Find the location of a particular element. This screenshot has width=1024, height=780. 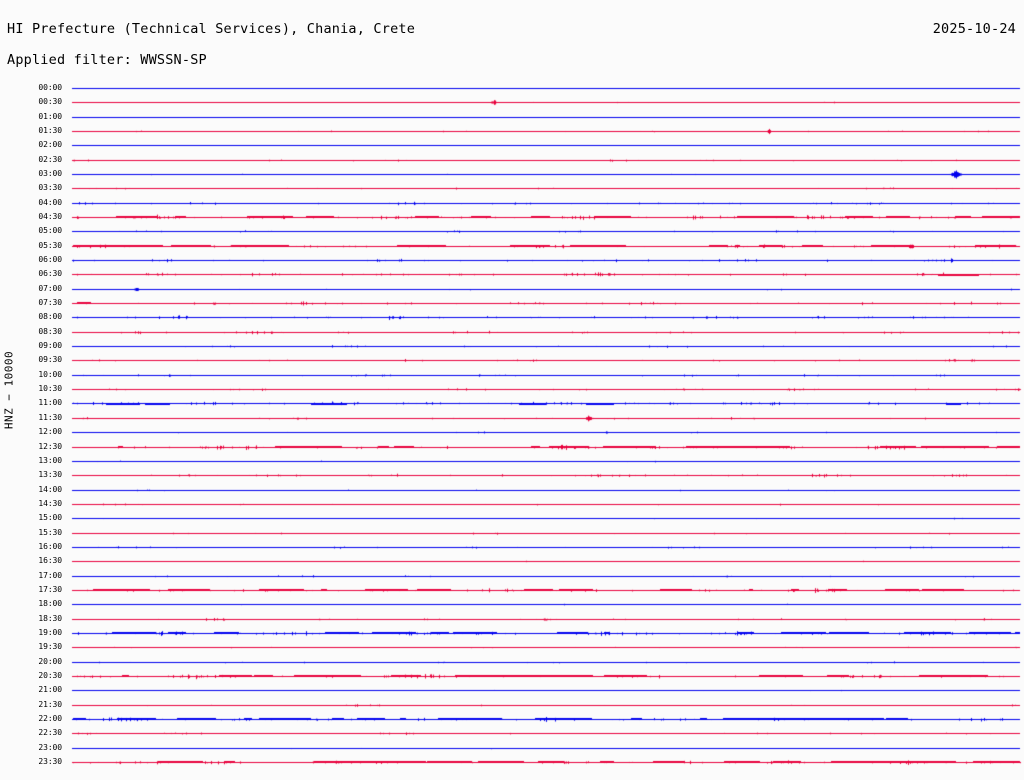

applied-filter-label: Applied filter: WWSSN-SP is located at coordinates (107, 60).